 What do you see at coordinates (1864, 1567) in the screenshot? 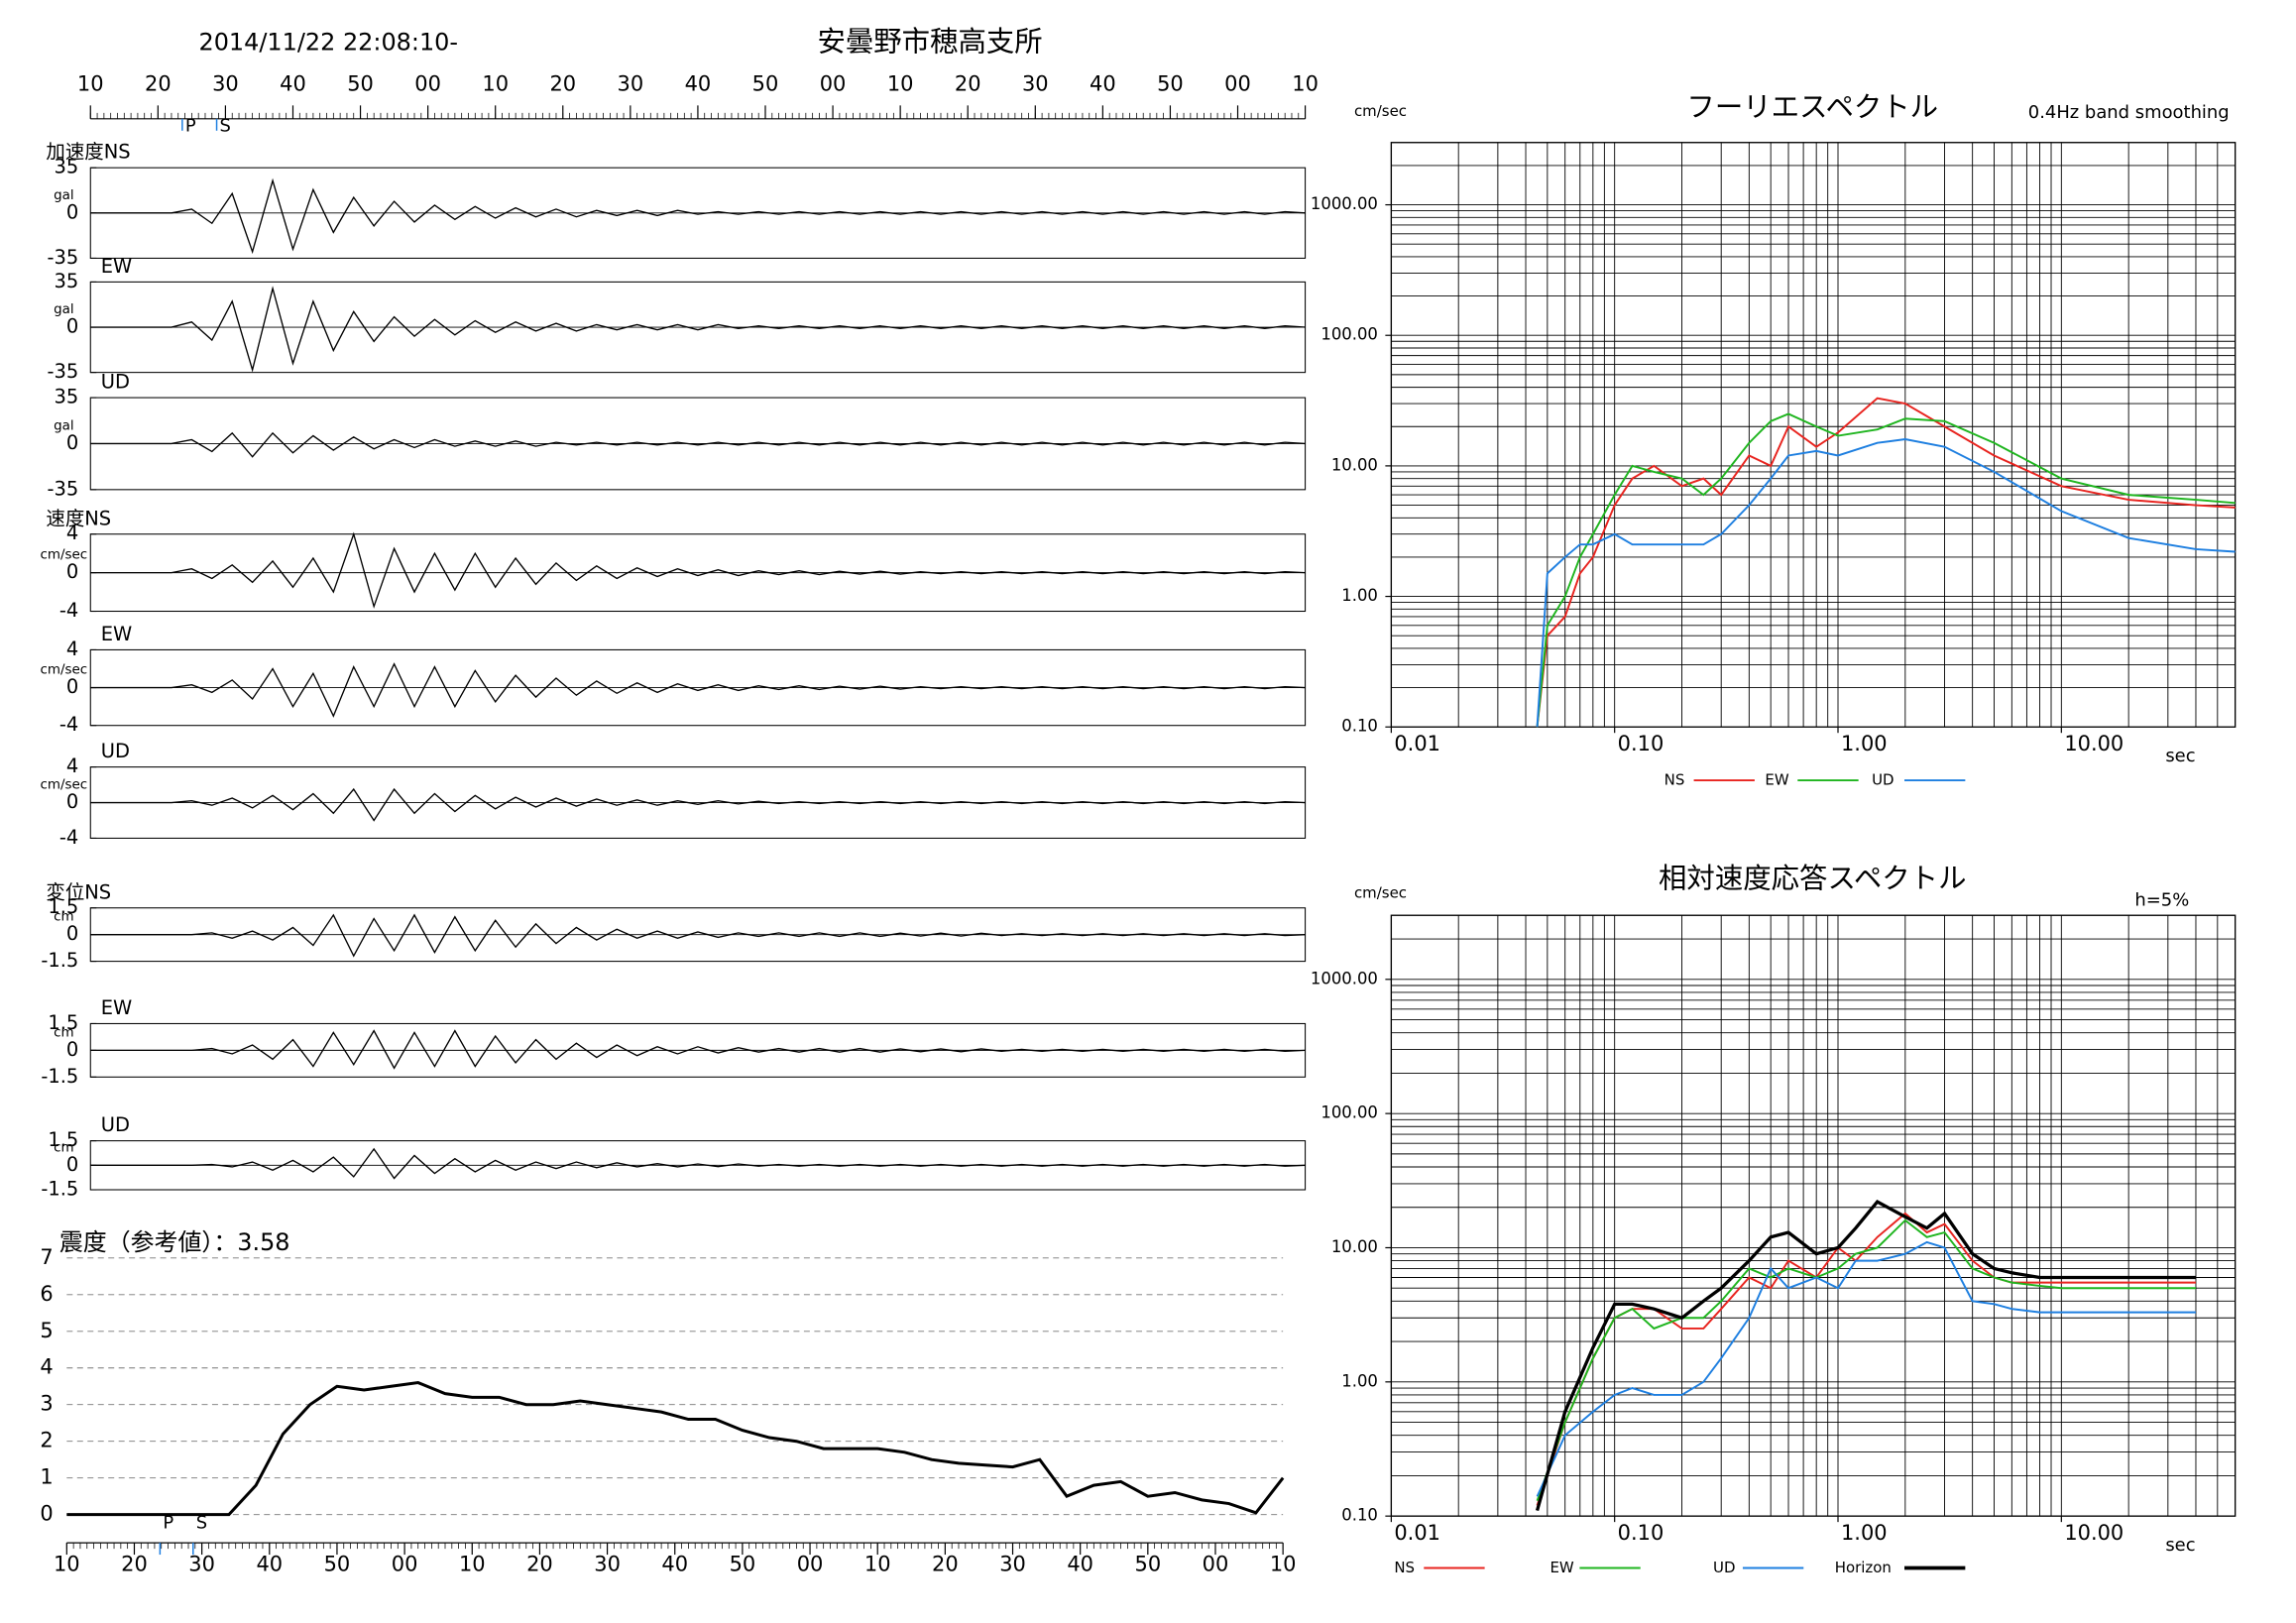
I see `legend-label: Horizon` at bounding box center [1864, 1567].